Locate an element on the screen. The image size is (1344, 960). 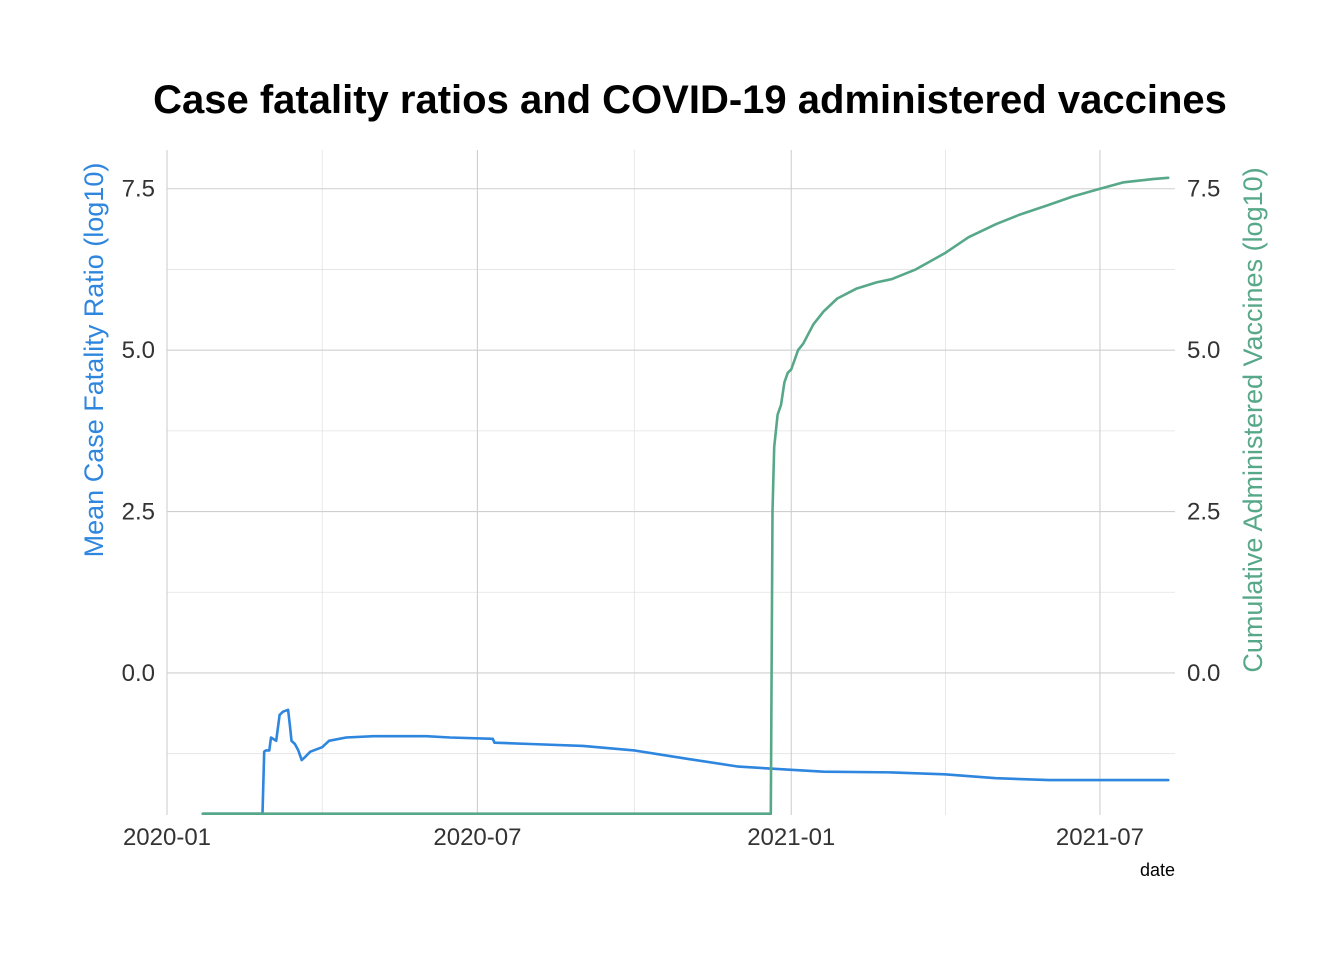
x-axis-label: date is located at coordinates (1157, 870).